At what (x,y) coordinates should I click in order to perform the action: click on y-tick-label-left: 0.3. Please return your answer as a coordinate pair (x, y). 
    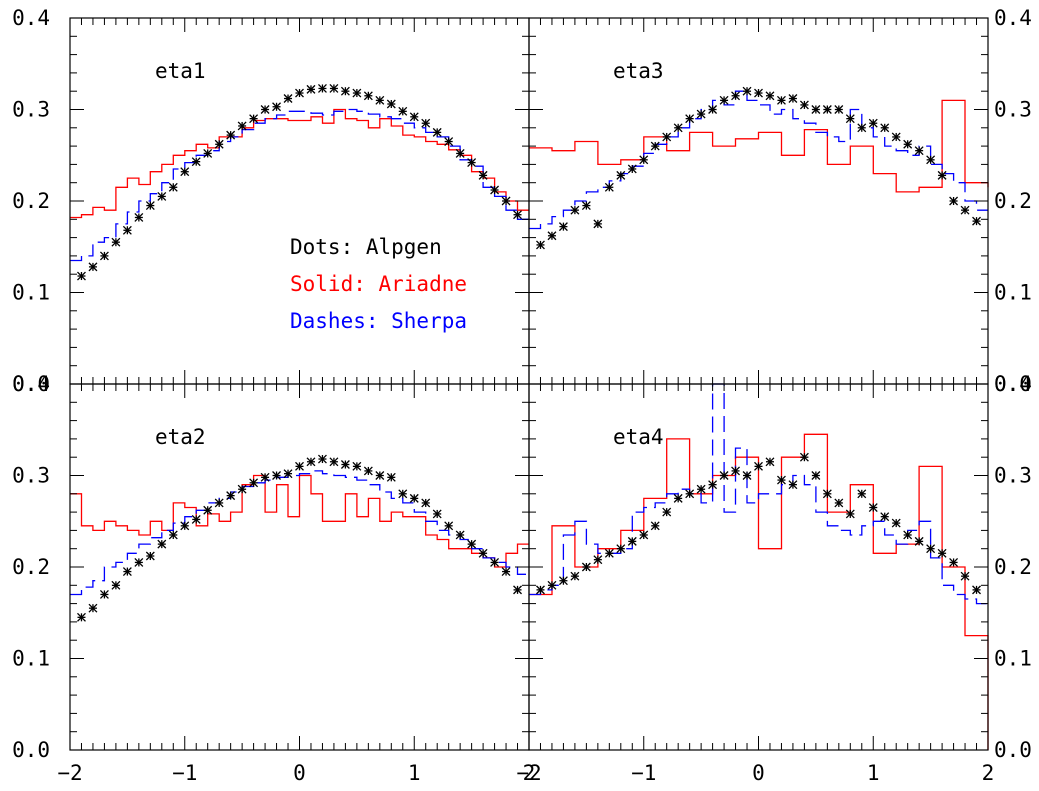
    Looking at the image, I should click on (31, 110).